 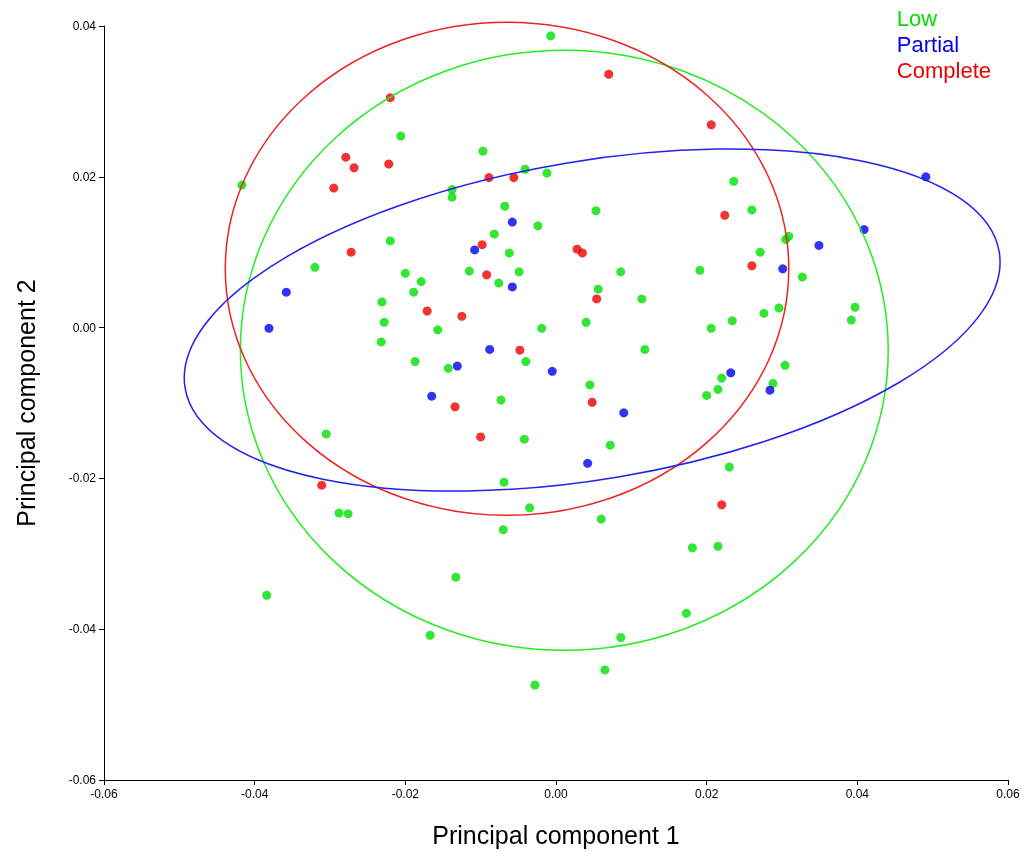 I want to click on x-tick-label: -0.02, so click(x=405, y=794).